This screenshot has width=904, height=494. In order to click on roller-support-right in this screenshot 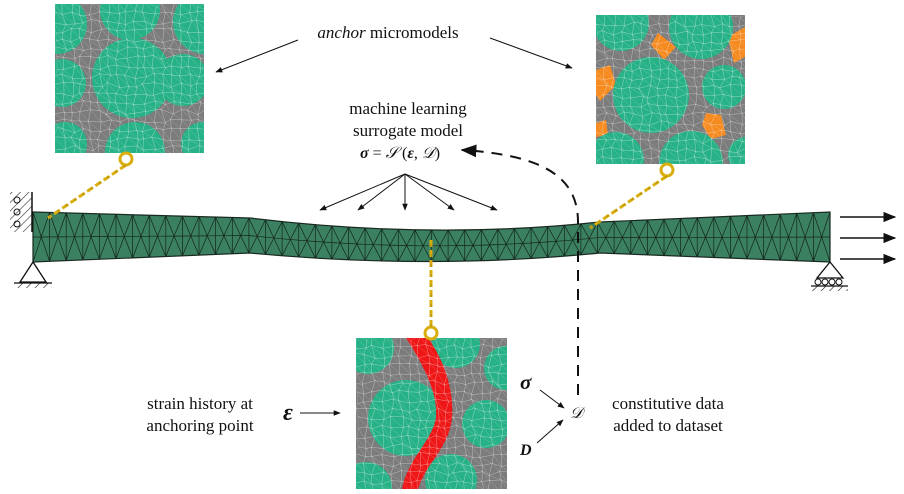, I will do `click(829, 275)`.